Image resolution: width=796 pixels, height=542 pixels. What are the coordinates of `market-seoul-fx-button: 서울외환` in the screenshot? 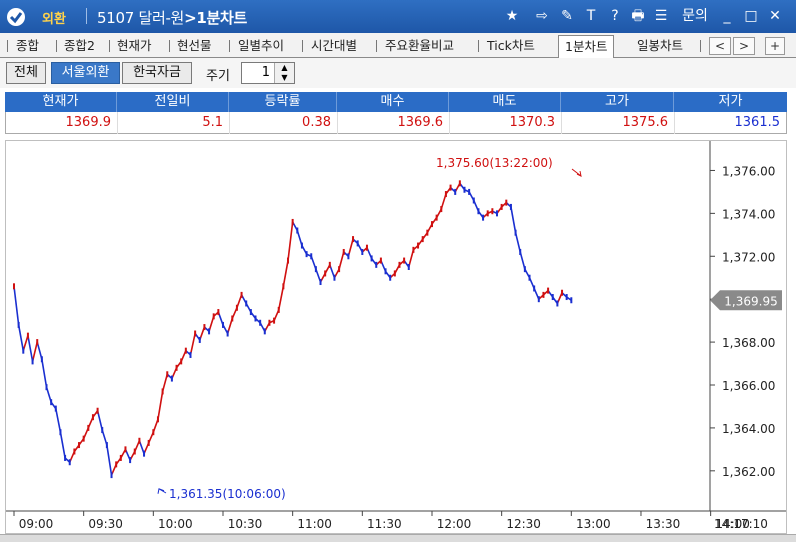 It's located at (85, 73).